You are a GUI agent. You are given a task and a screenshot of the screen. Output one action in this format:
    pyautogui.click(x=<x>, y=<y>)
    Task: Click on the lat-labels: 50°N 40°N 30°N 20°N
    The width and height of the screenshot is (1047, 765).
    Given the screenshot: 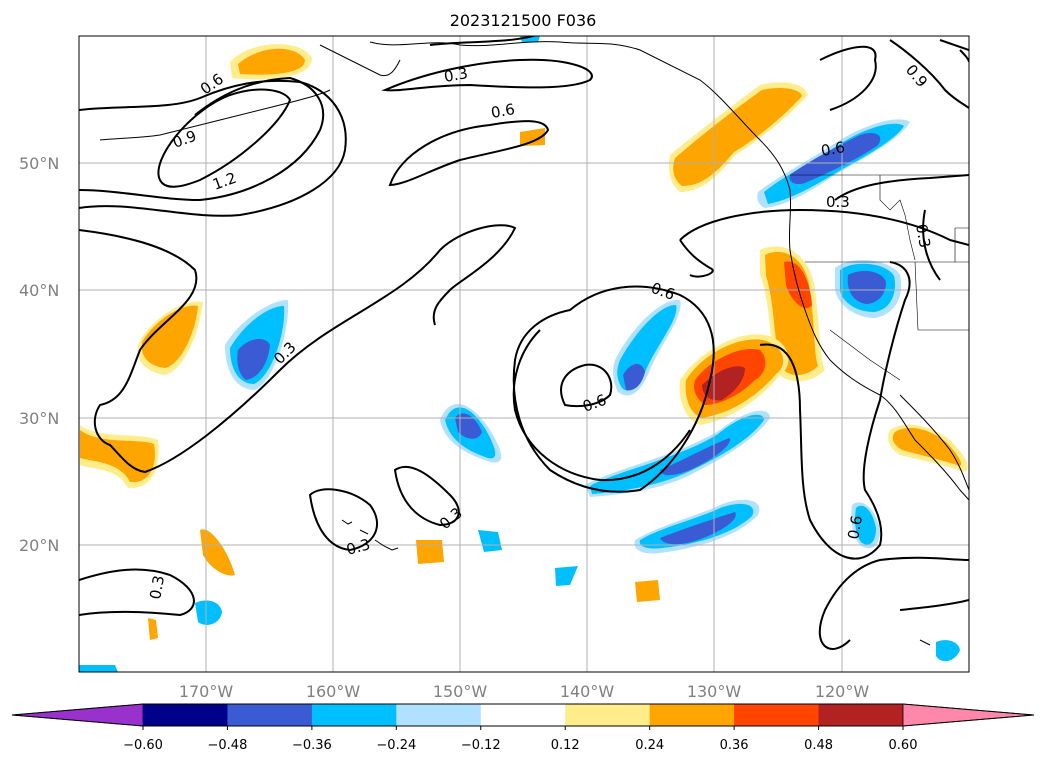 What is the action you would take?
    pyautogui.click(x=39, y=354)
    